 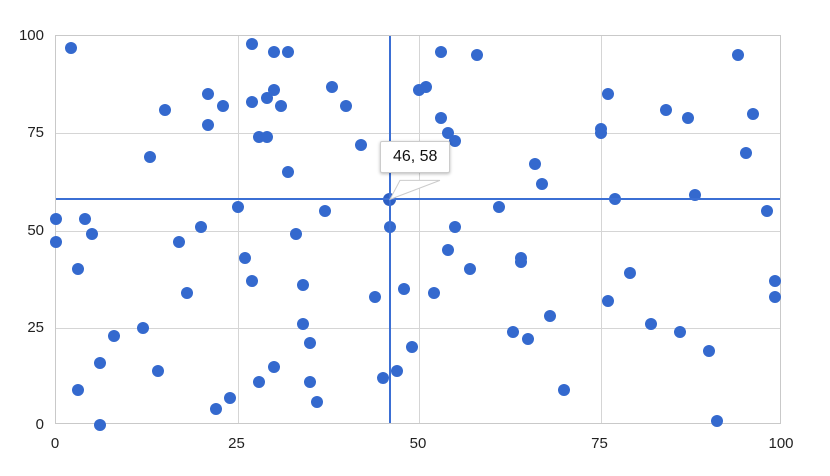 What do you see at coordinates (35, 133) in the screenshot?
I see `y-axis-tick-label: 75` at bounding box center [35, 133].